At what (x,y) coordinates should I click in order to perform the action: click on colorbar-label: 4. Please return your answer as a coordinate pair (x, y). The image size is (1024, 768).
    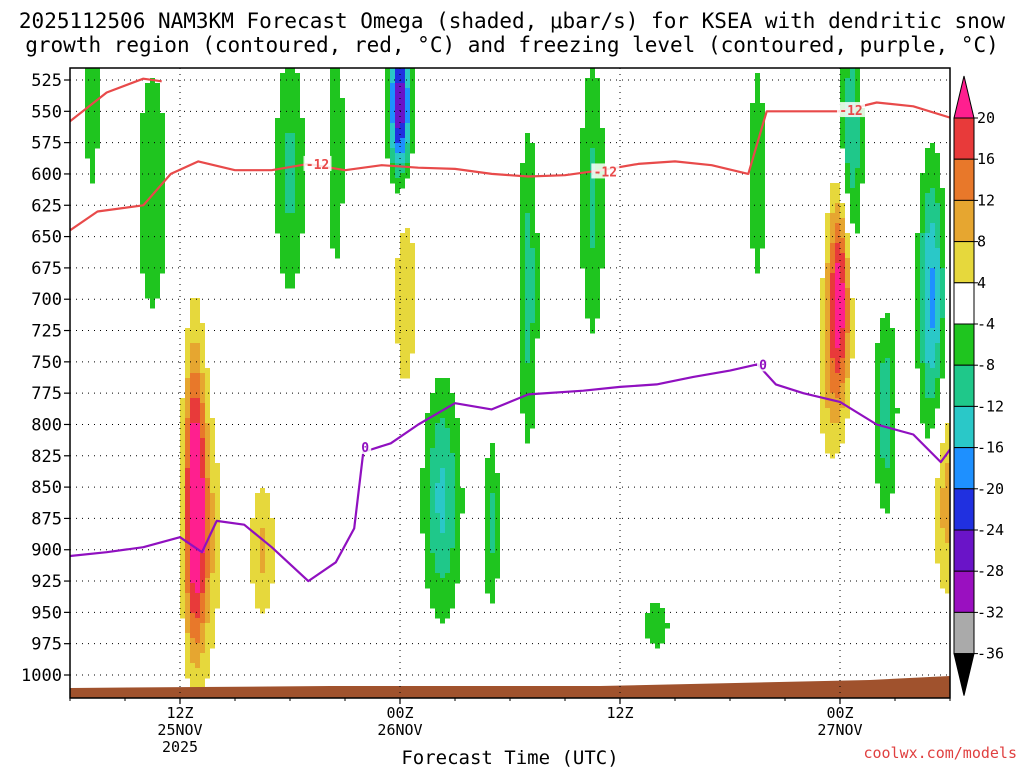
    Looking at the image, I should click on (981, 283).